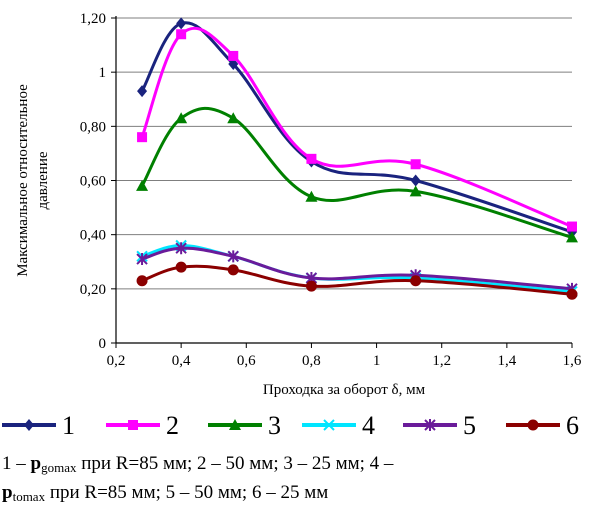  I want to click on x-tick-label: 0,2, so click(116, 361).